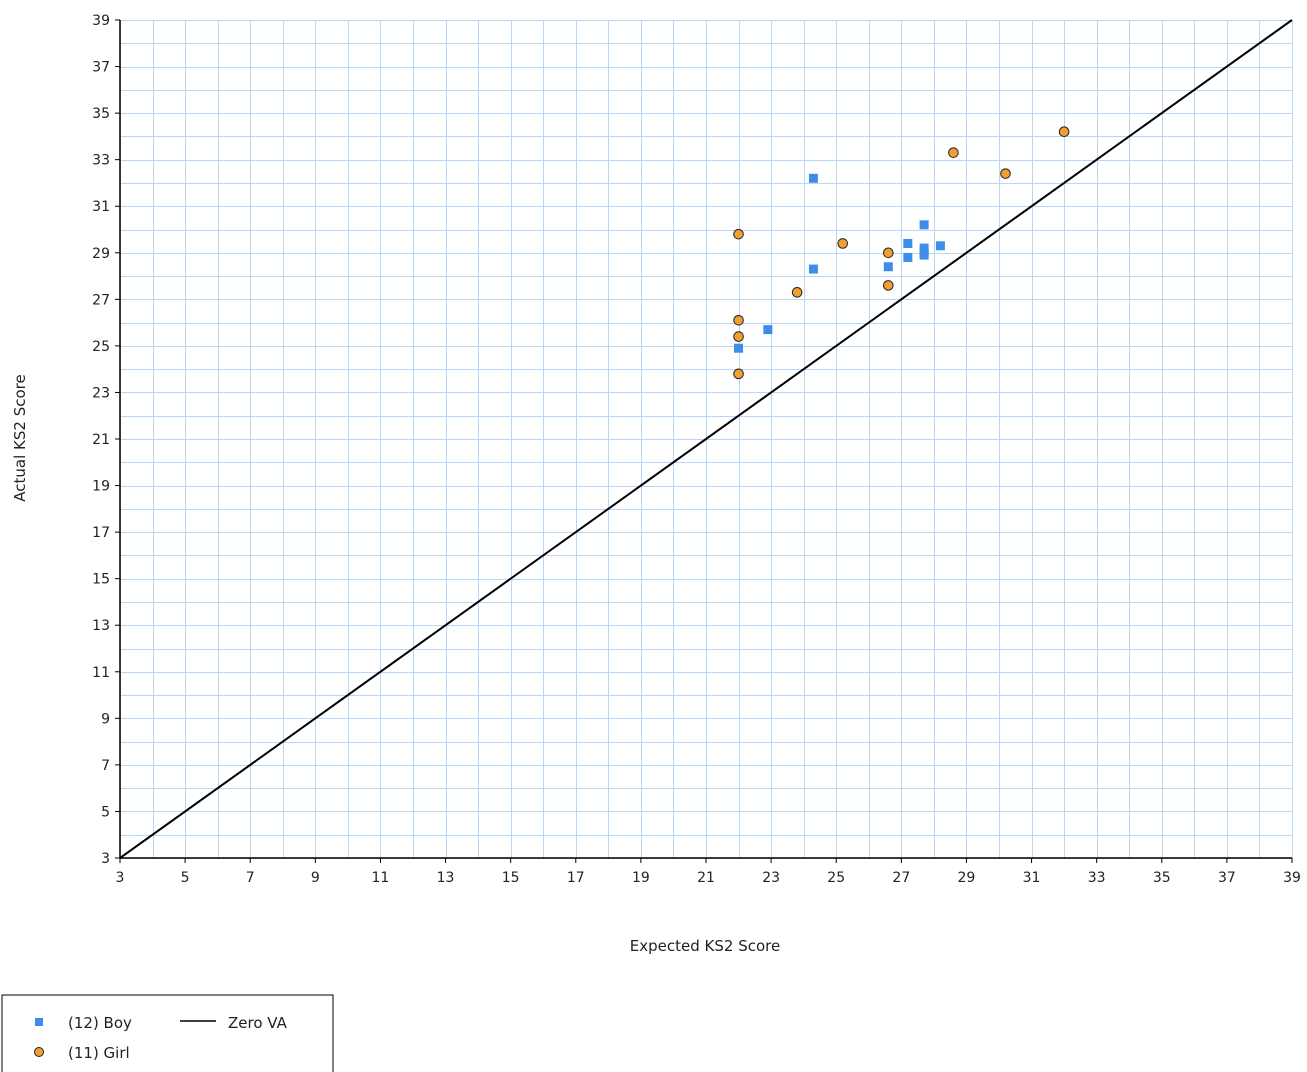  What do you see at coordinates (901, 253) in the screenshot?
I see `data-point-layer` at bounding box center [901, 253].